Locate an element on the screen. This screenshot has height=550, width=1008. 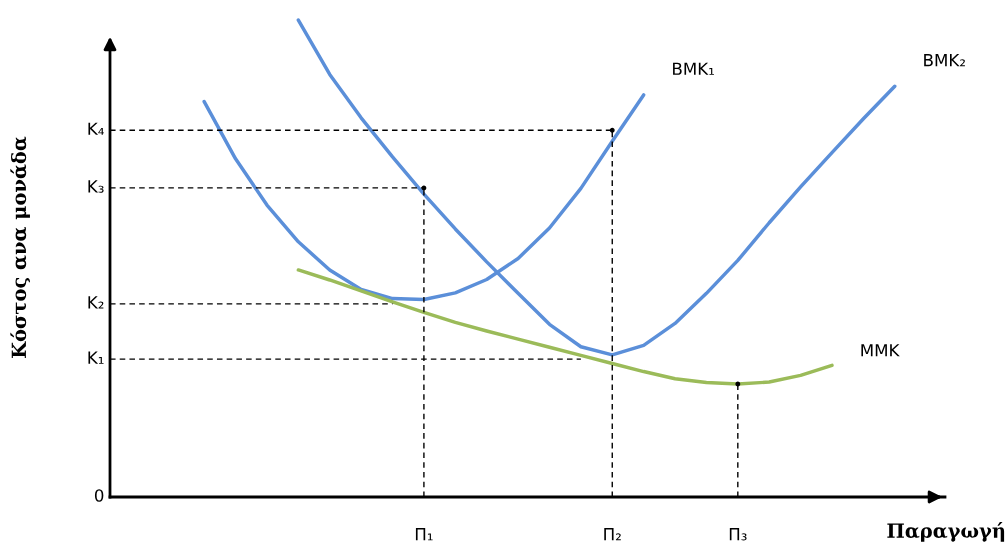
x-tick-label: Π₂ is located at coordinates (612, 534).